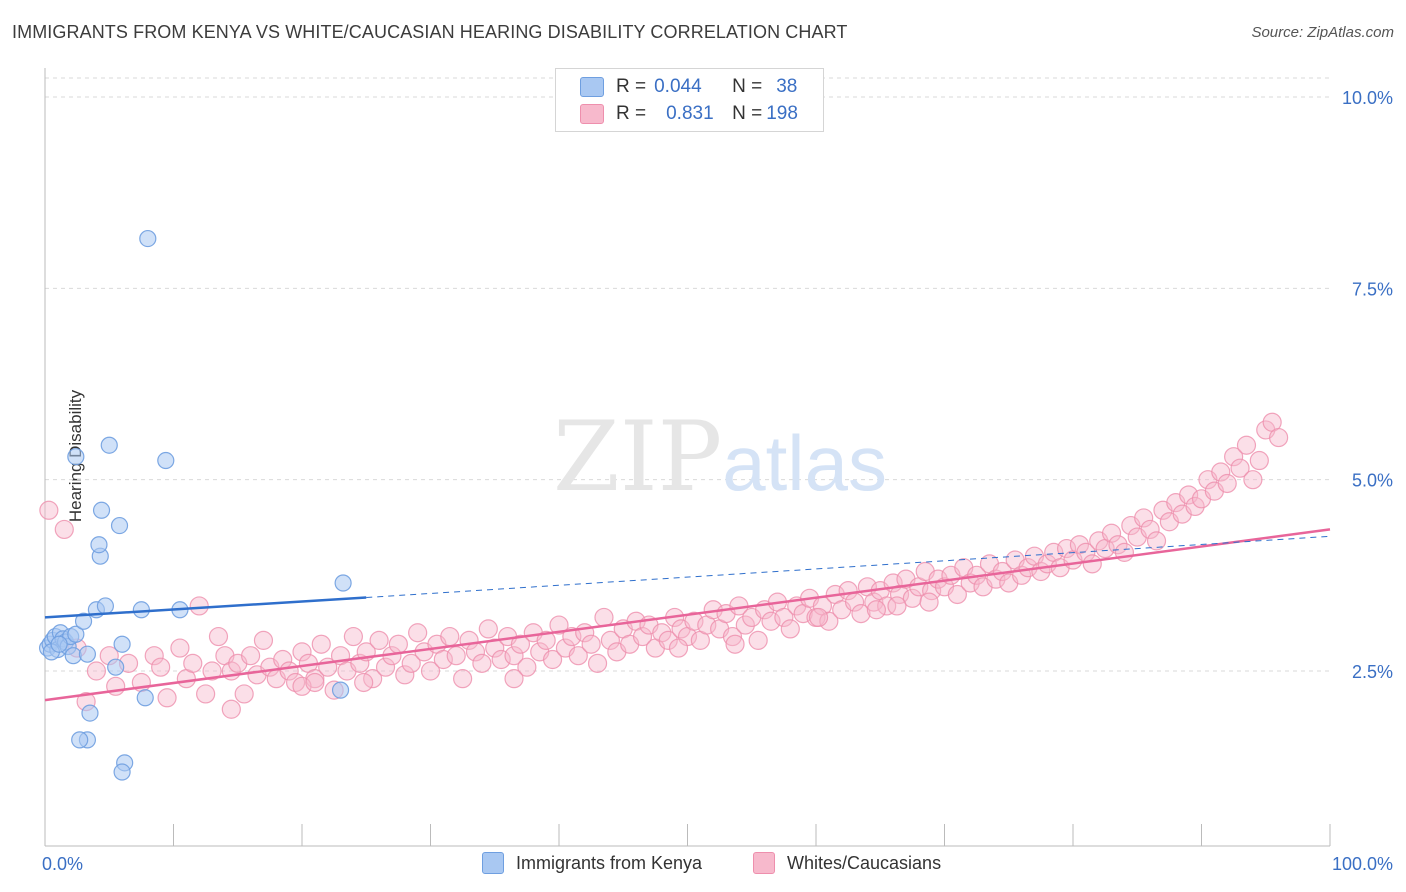  What do you see at coordinates (703, 864) in the screenshot?
I see `series-legend: Immigrants from Kenya Whites/Caucasians` at bounding box center [703, 864].